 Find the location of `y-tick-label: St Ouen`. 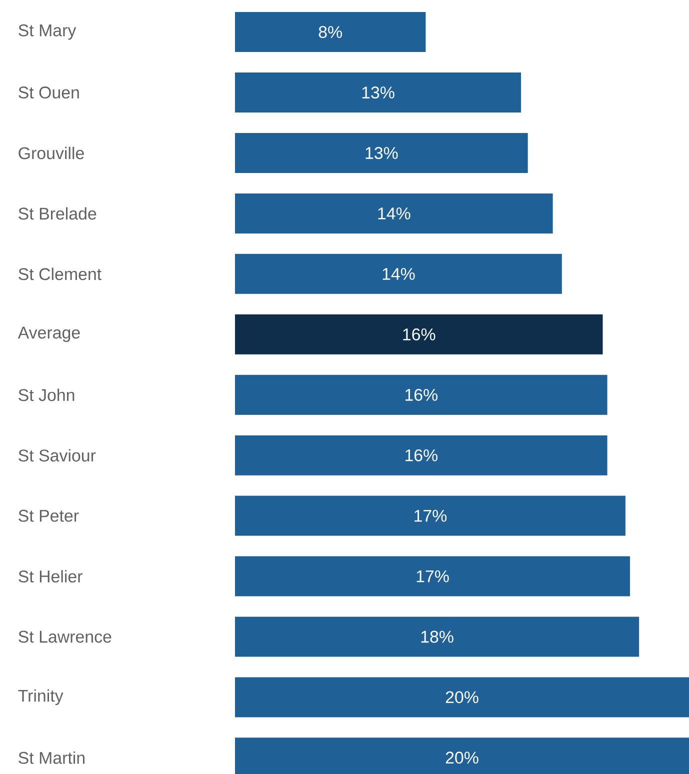

y-tick-label: St Ouen is located at coordinates (48, 92).